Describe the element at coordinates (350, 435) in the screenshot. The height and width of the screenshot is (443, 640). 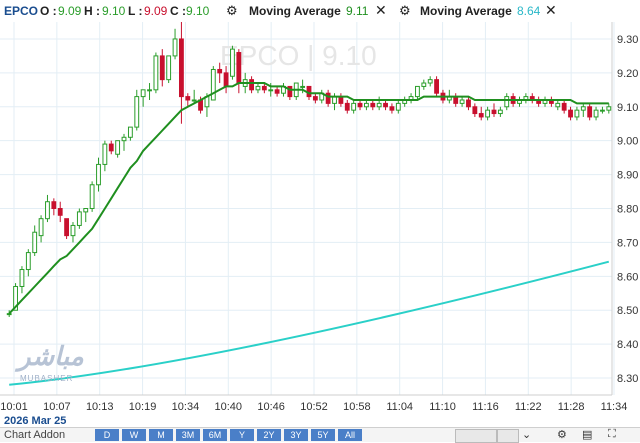
I see `range-button-all: All` at that location.